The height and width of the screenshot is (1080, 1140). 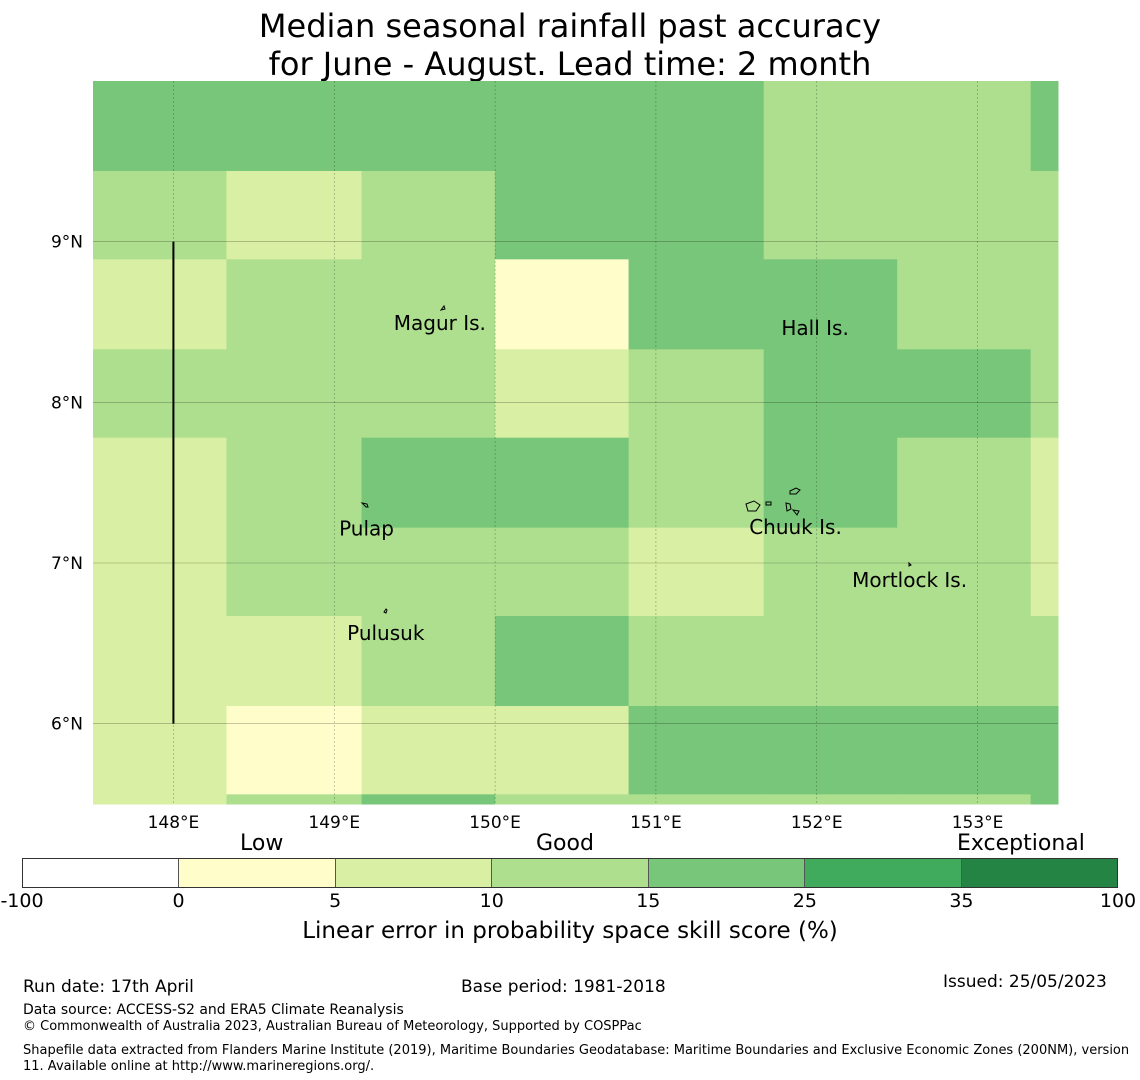 What do you see at coordinates (804, 901) in the screenshot?
I see `colorbar-tick-label: 25` at bounding box center [804, 901].